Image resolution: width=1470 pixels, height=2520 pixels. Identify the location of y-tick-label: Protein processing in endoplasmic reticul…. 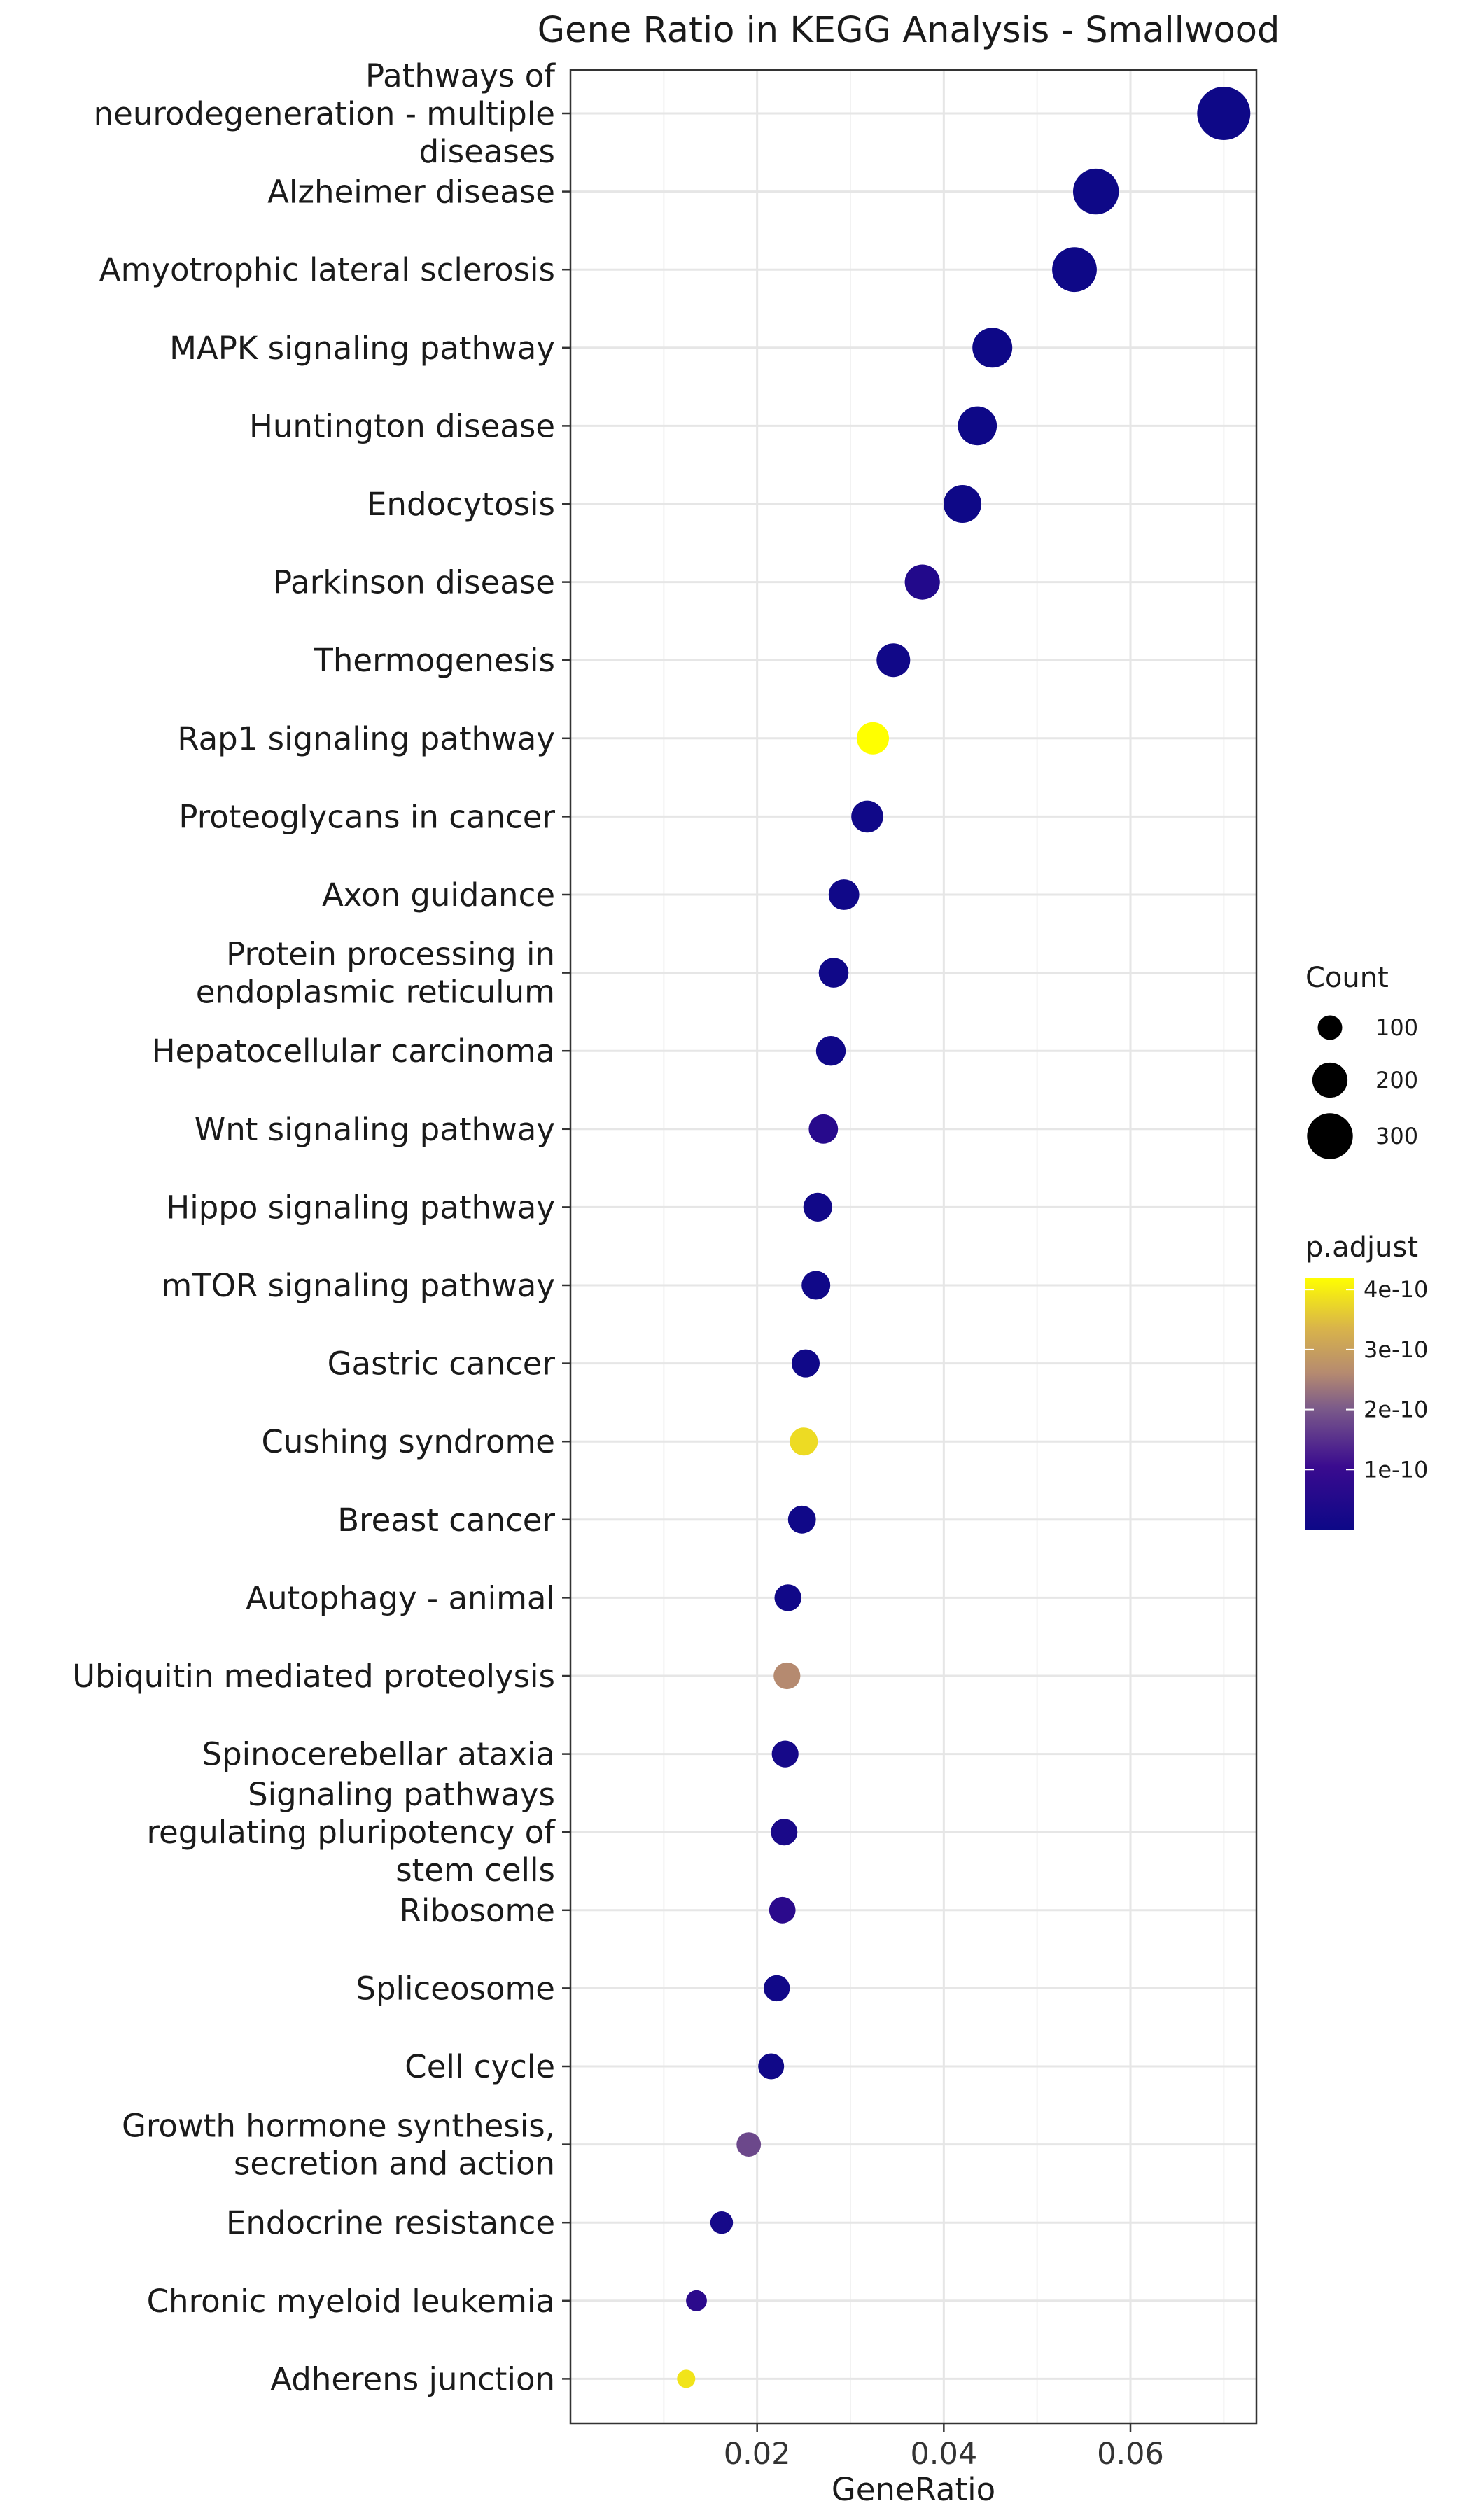
(375, 973).